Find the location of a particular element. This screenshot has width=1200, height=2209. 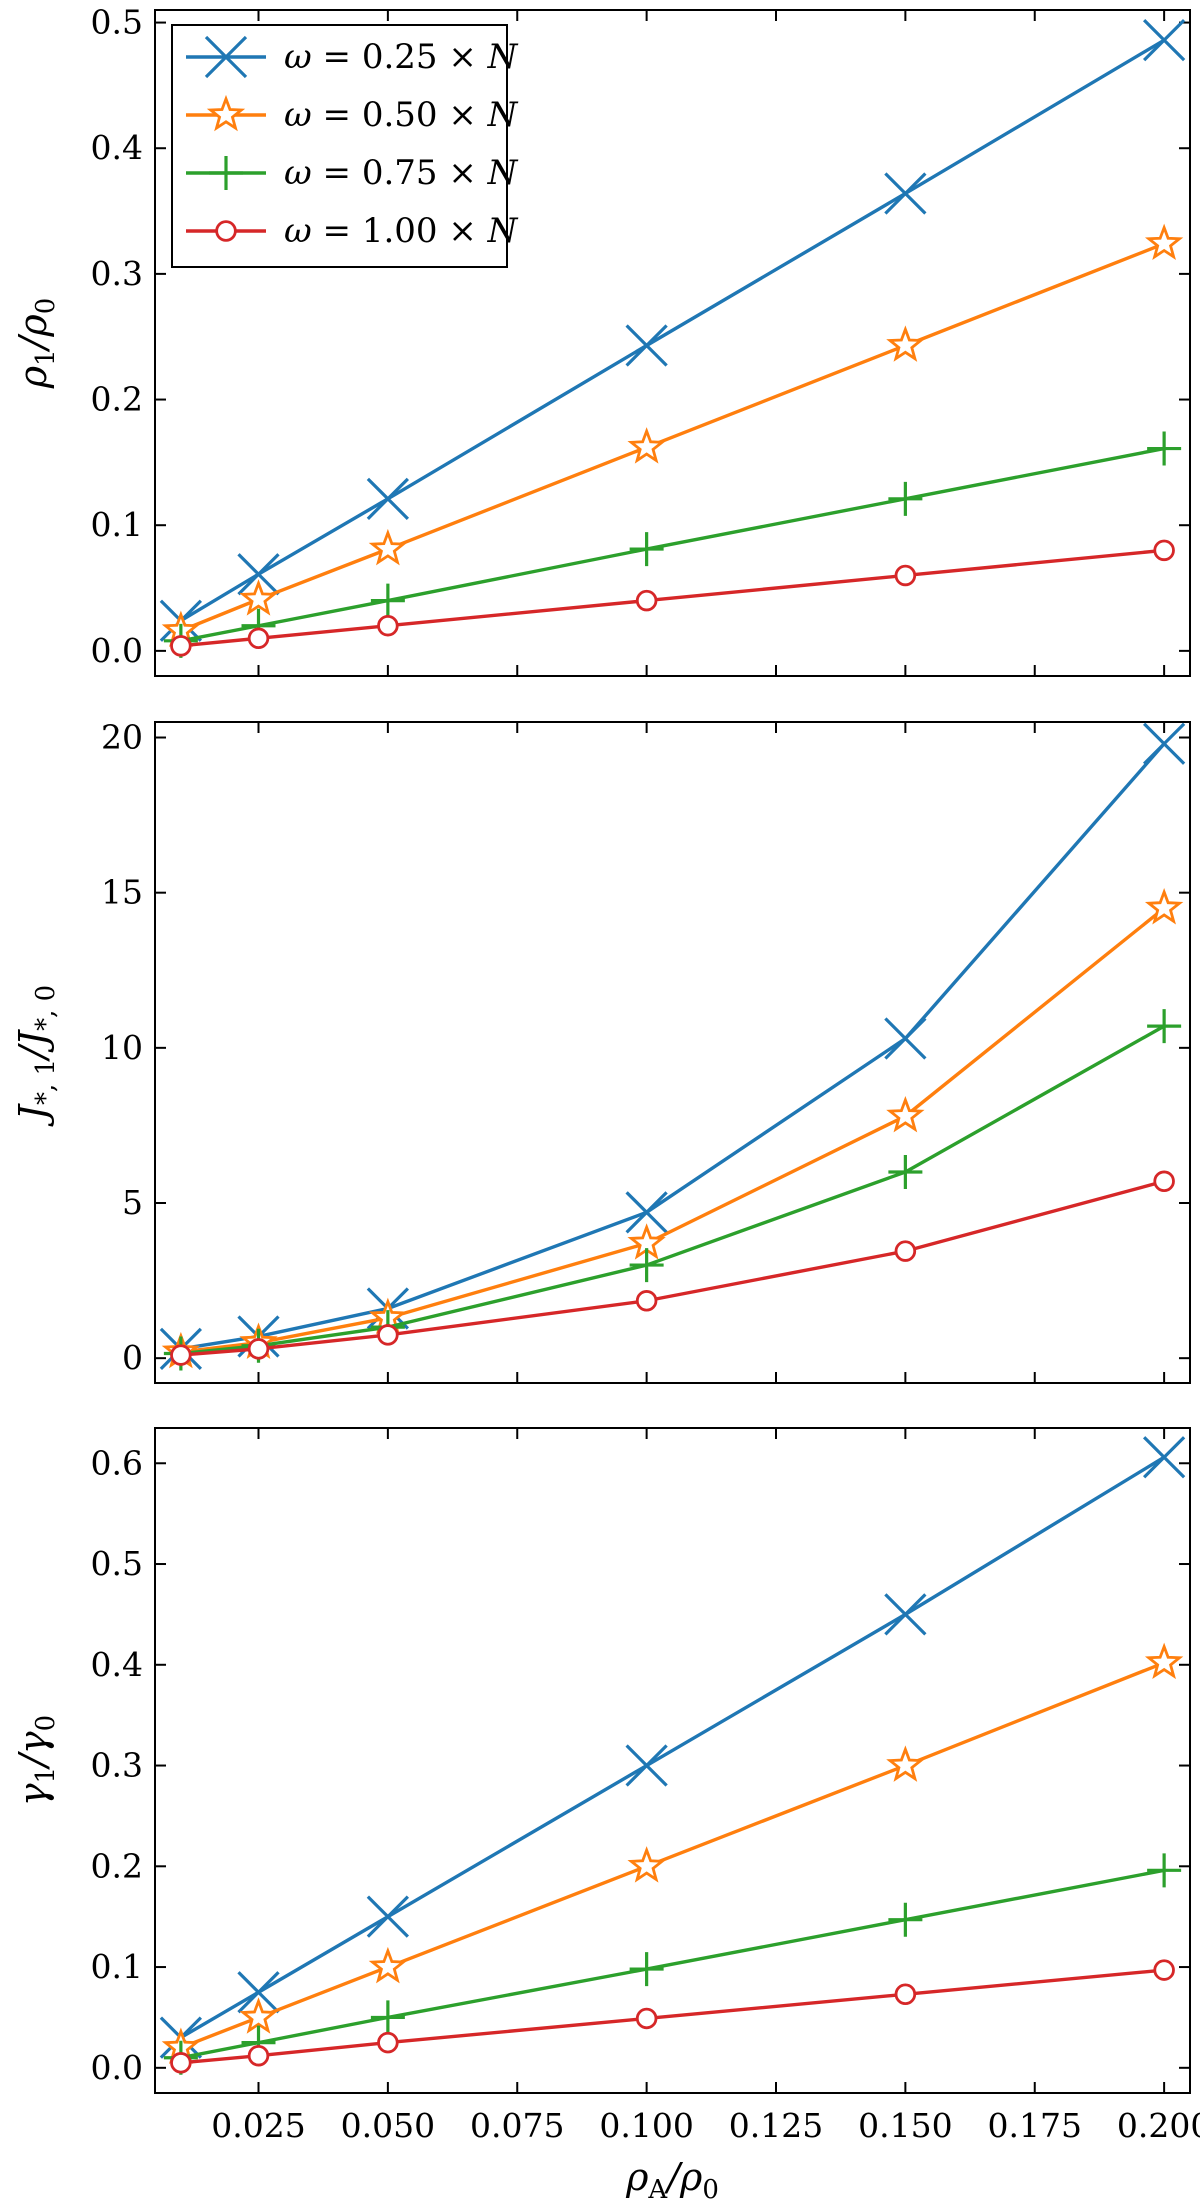

legend-label-part: 0.75 is located at coordinates (400, 173).